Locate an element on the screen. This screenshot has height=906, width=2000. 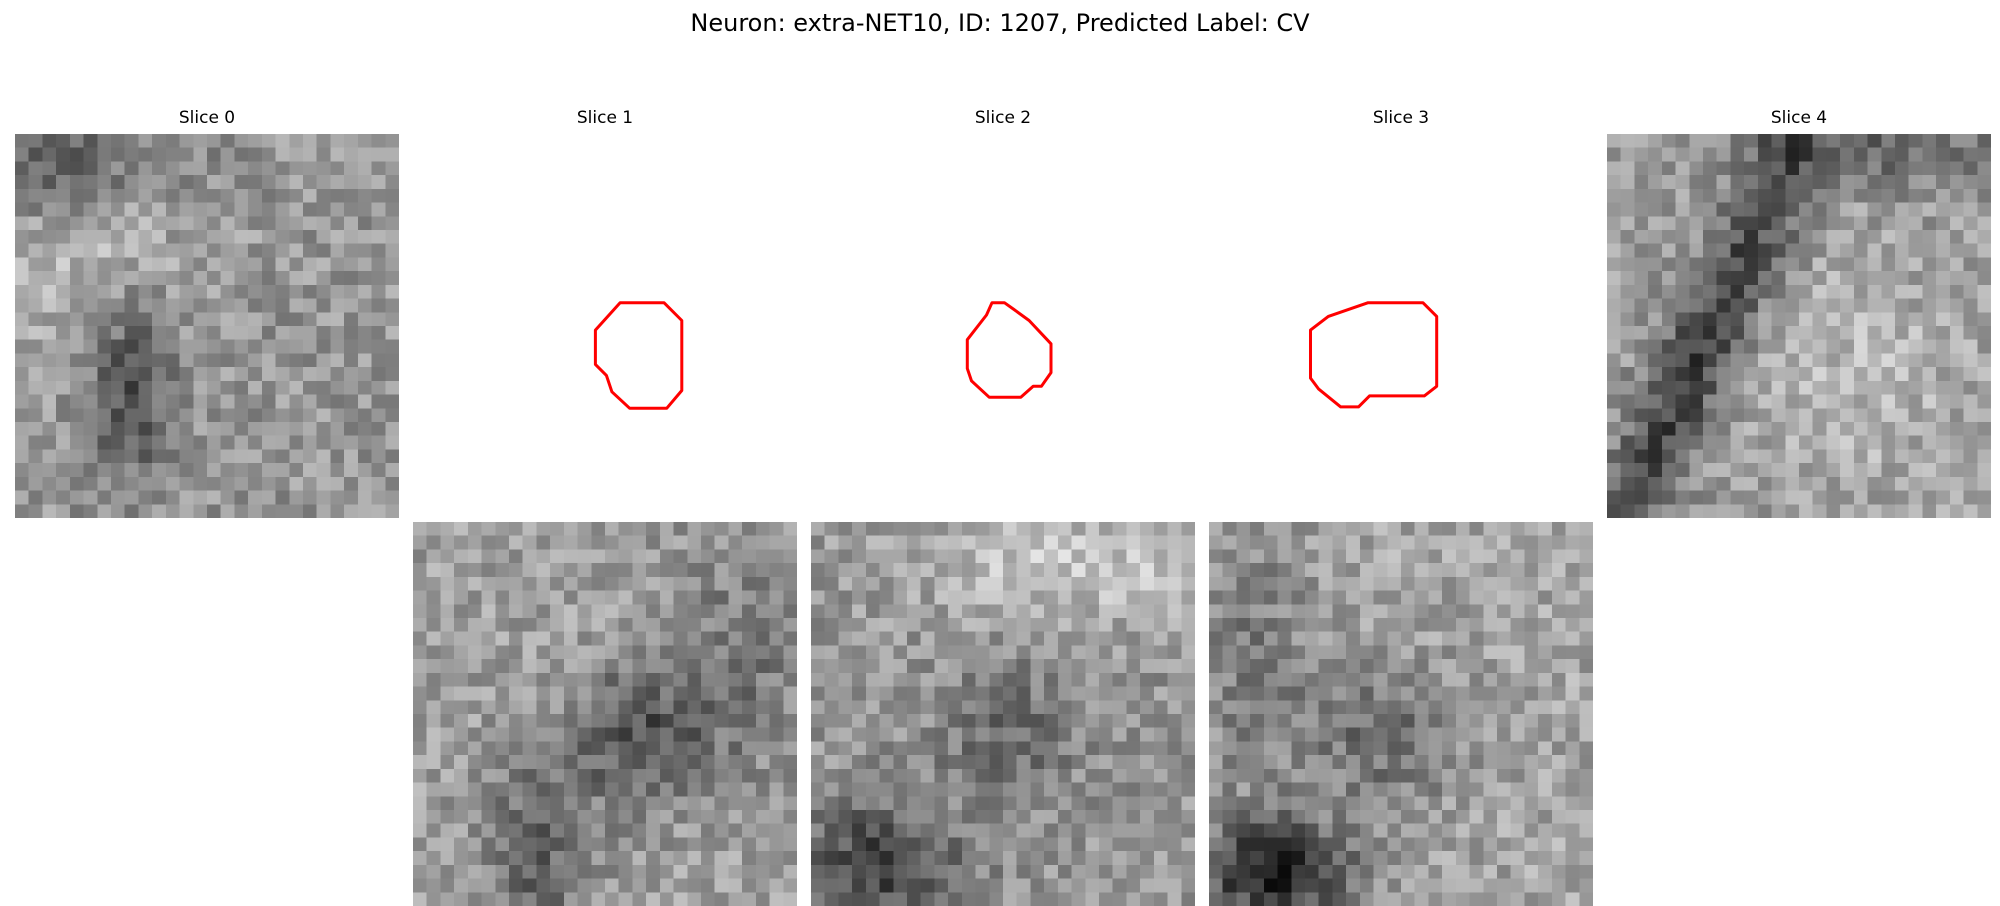
slice-label: Slice 1 is located at coordinates (605, 118).